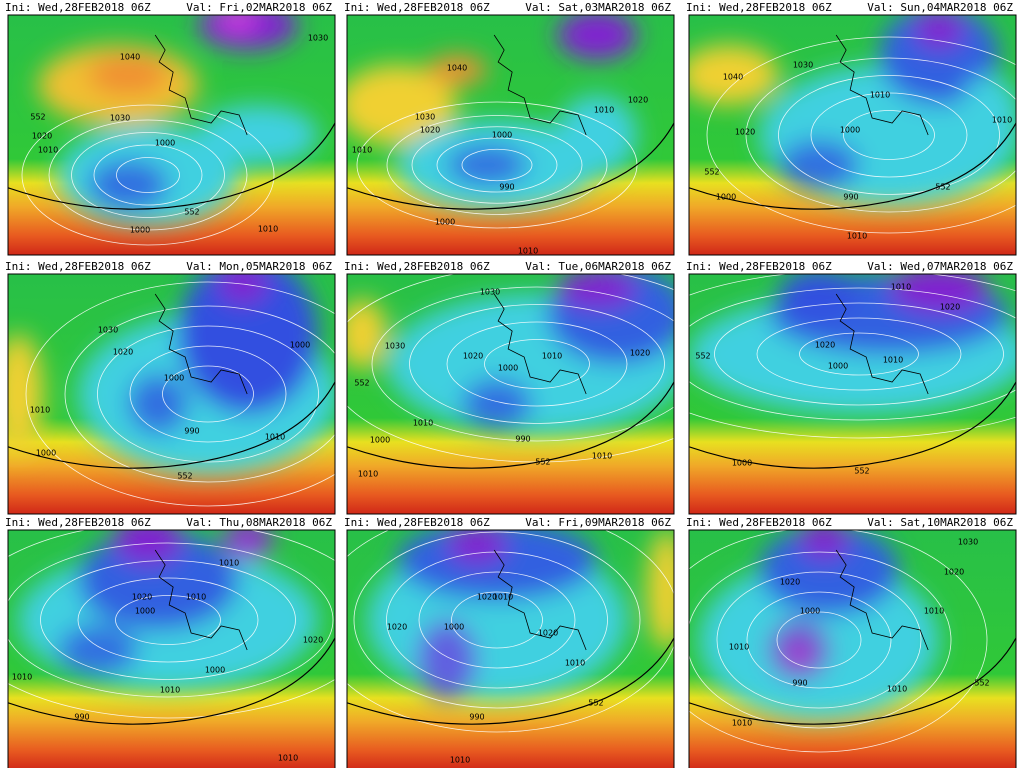  I want to click on valid-time: Val: Tue,06MAR2018 06Z, so click(598, 266).